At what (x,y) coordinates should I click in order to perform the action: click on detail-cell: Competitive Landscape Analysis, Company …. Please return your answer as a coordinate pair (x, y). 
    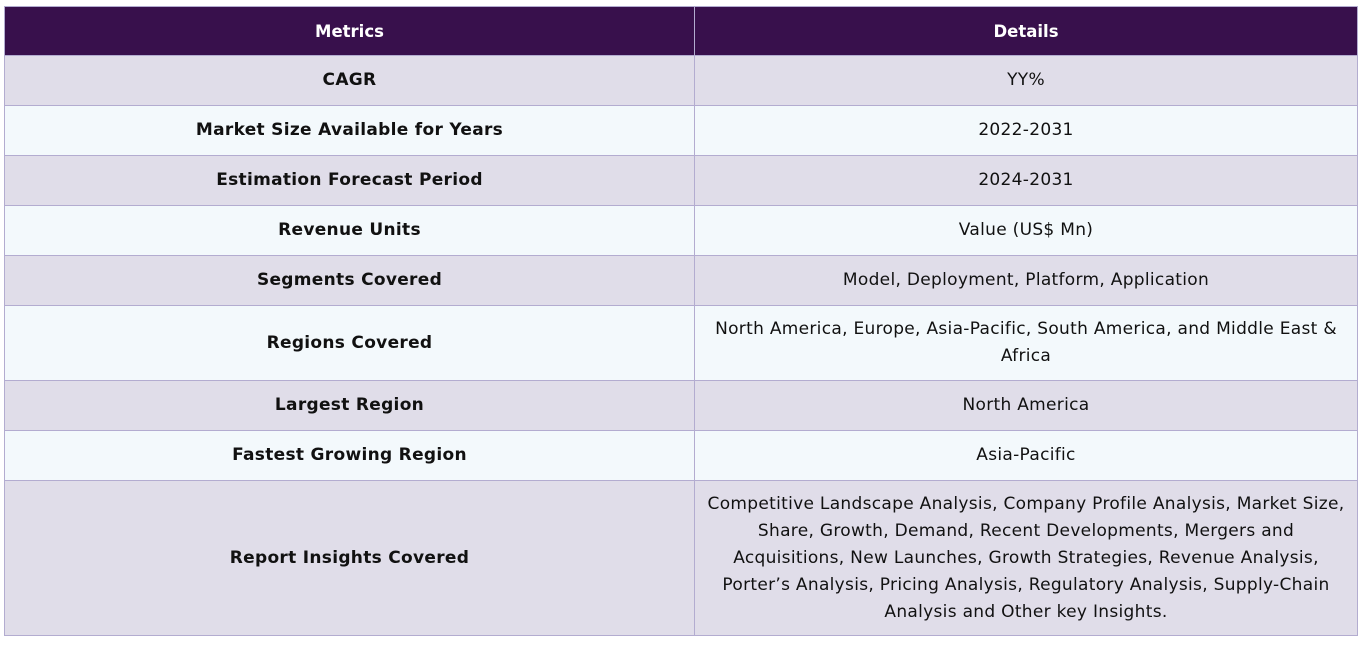
    Looking at the image, I should click on (1026, 558).